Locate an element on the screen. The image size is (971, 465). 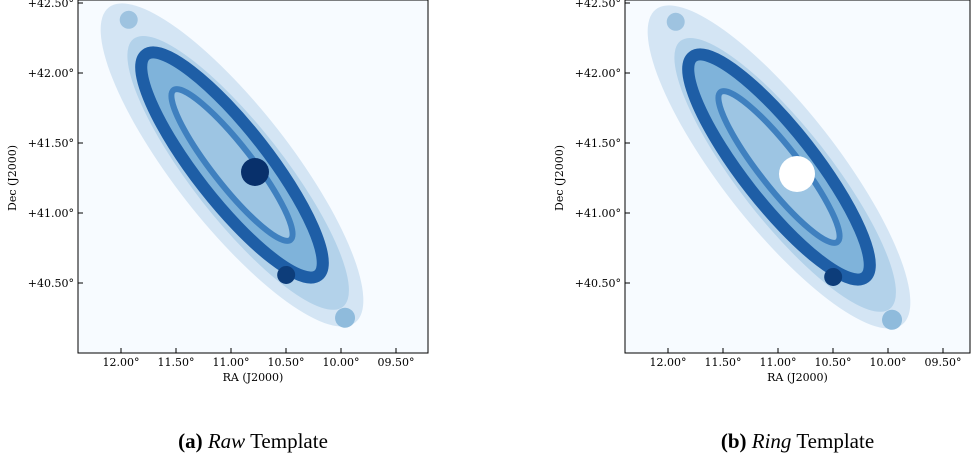
caption-name: Raw is located at coordinates (226, 441).